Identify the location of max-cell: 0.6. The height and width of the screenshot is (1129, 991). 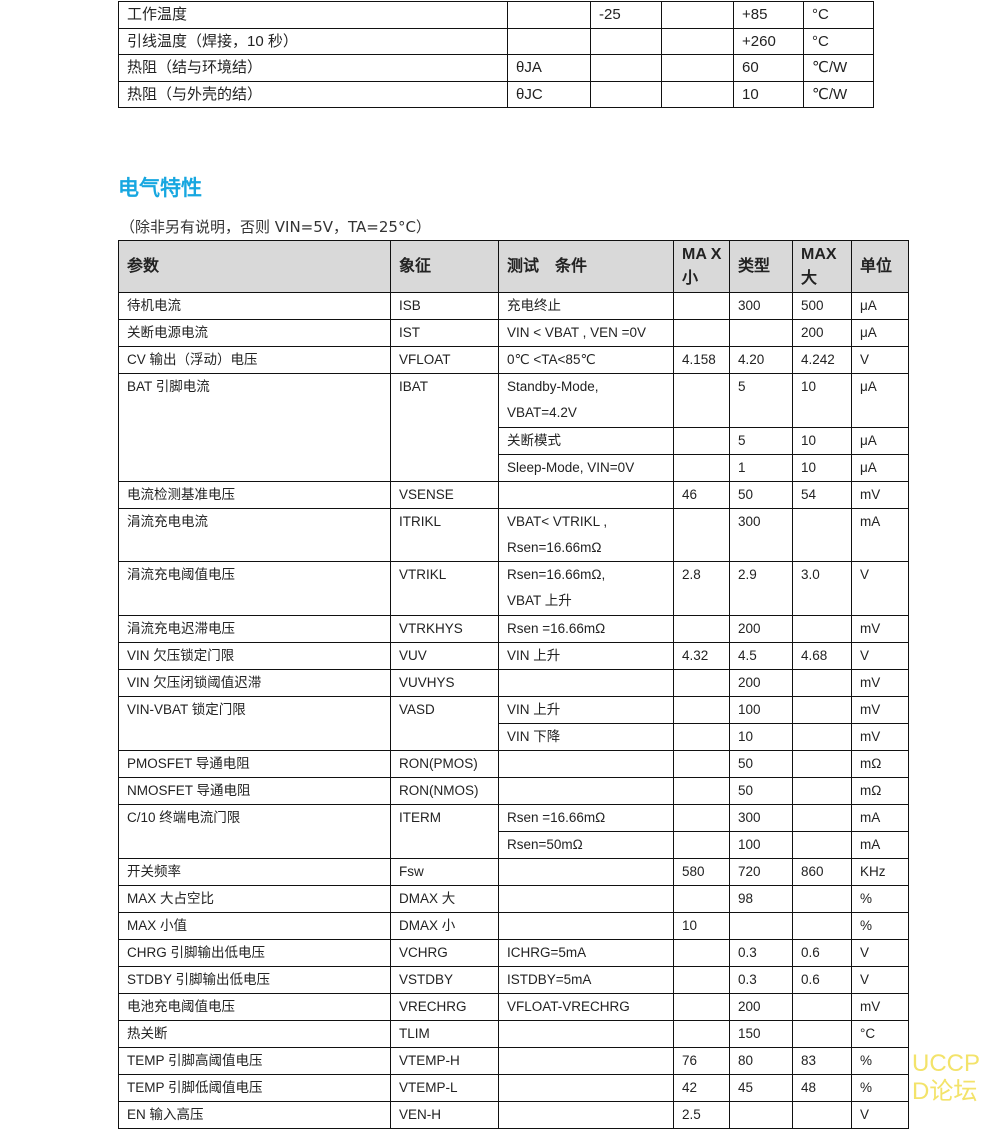
(822, 979).